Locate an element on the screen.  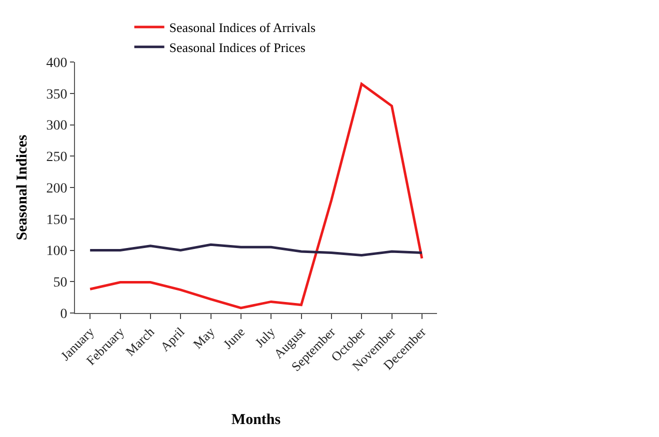
y-tick-label: 250 is located at coordinates (57, 158).